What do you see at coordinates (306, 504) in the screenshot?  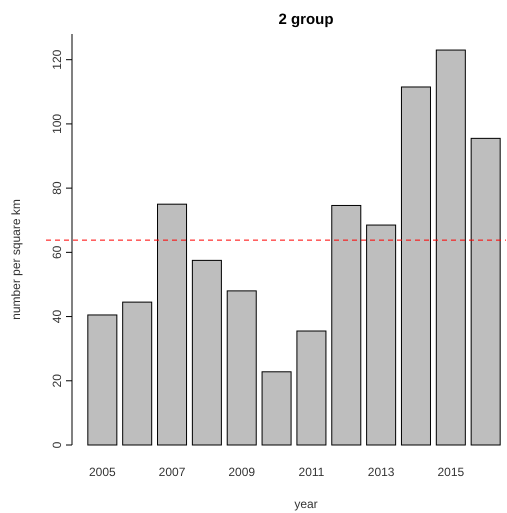 I see `x-axis-title: year` at bounding box center [306, 504].